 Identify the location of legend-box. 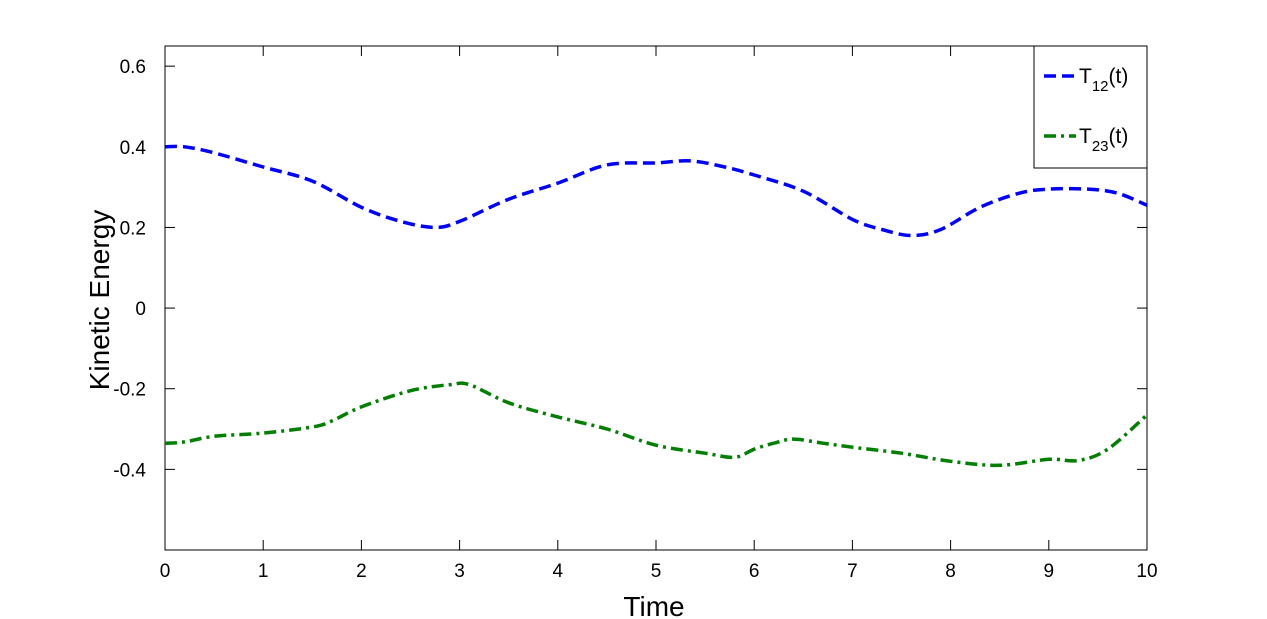
(1090, 107).